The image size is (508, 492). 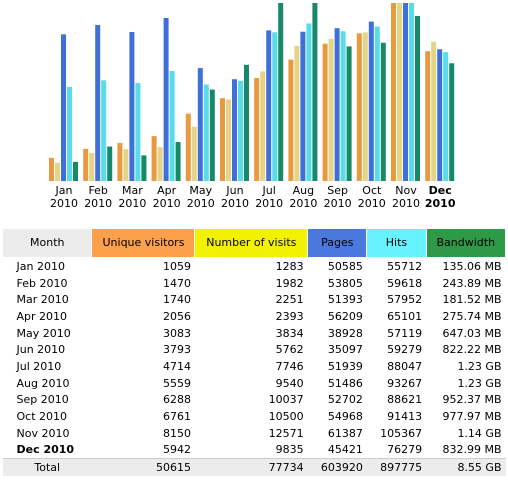 What do you see at coordinates (254, 383) in the screenshot?
I see `row: Aug 2010 5559 9540 51486 93267 1.23 GB` at bounding box center [254, 383].